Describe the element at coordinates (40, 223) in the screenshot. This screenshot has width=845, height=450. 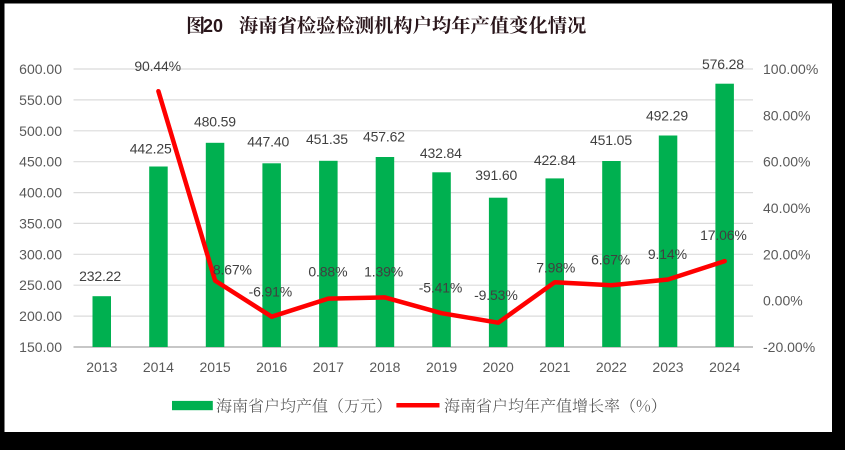
I see `svg-text: 350.00` at that location.